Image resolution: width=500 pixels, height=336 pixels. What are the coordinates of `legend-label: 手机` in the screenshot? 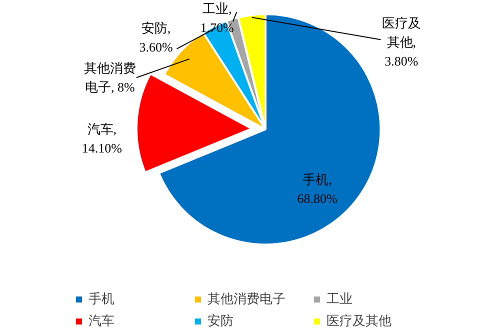 It's located at (102, 299).